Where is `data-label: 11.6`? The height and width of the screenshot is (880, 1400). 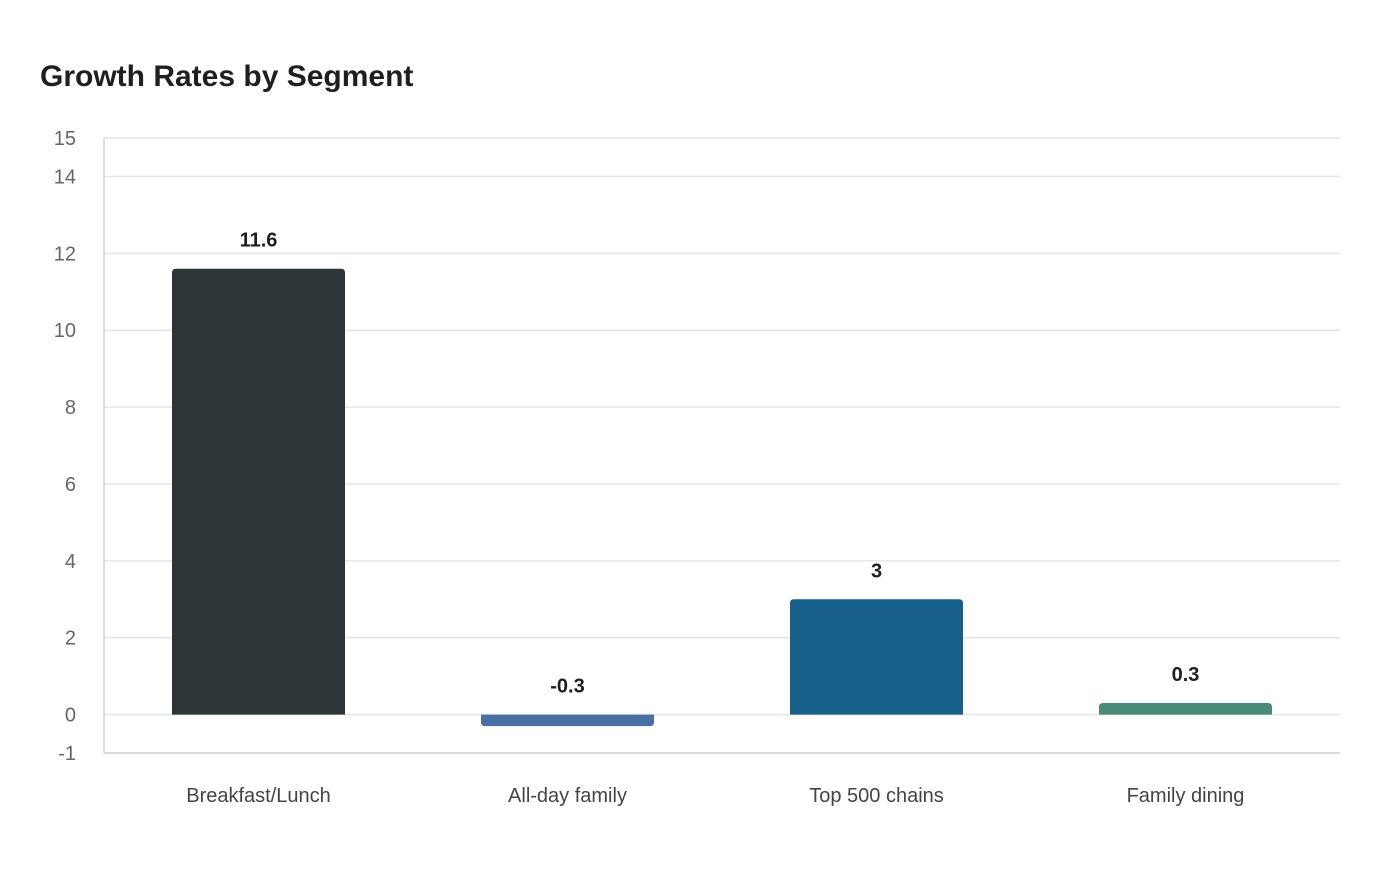
data-label: 11.6 is located at coordinates (259, 241).